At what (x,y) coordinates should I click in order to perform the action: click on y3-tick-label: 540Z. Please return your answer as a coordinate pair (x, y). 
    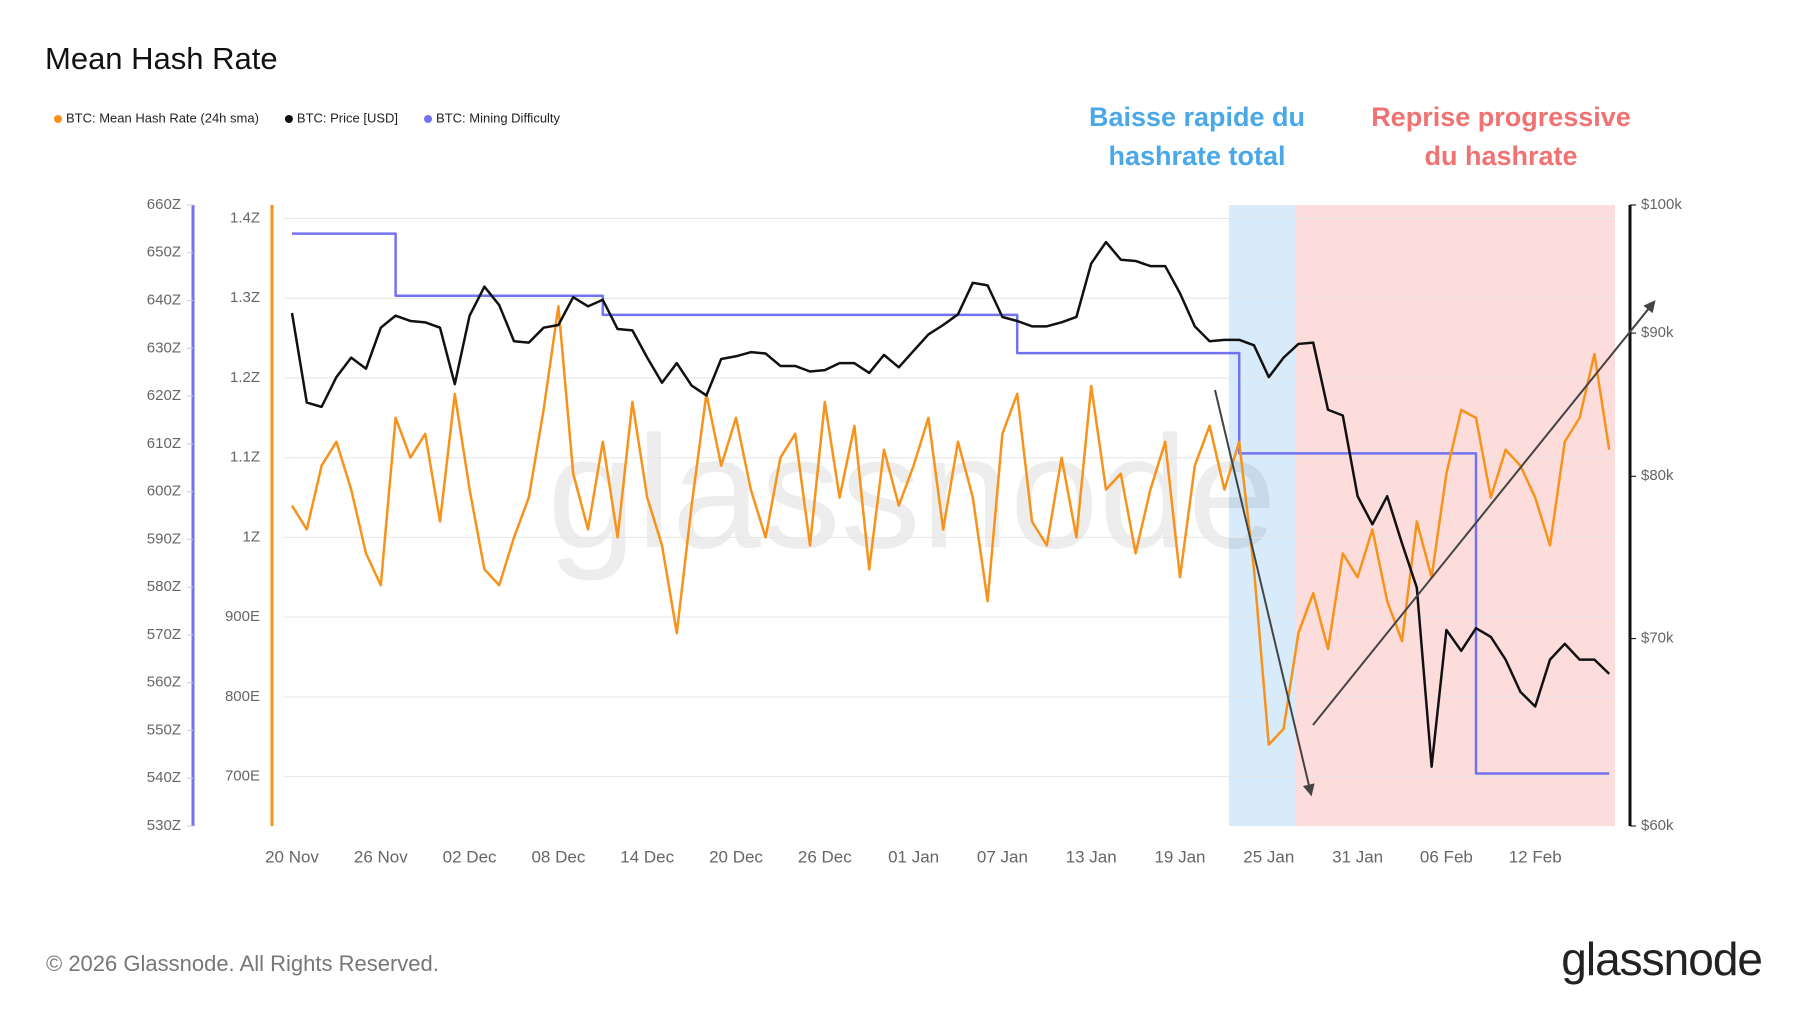
    Looking at the image, I should click on (164, 777).